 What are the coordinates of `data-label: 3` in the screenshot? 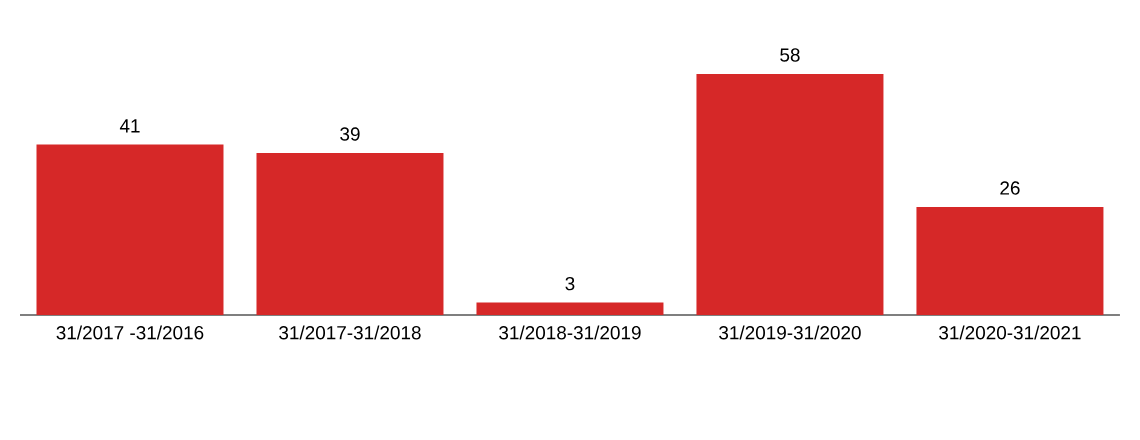 It's located at (570, 283).